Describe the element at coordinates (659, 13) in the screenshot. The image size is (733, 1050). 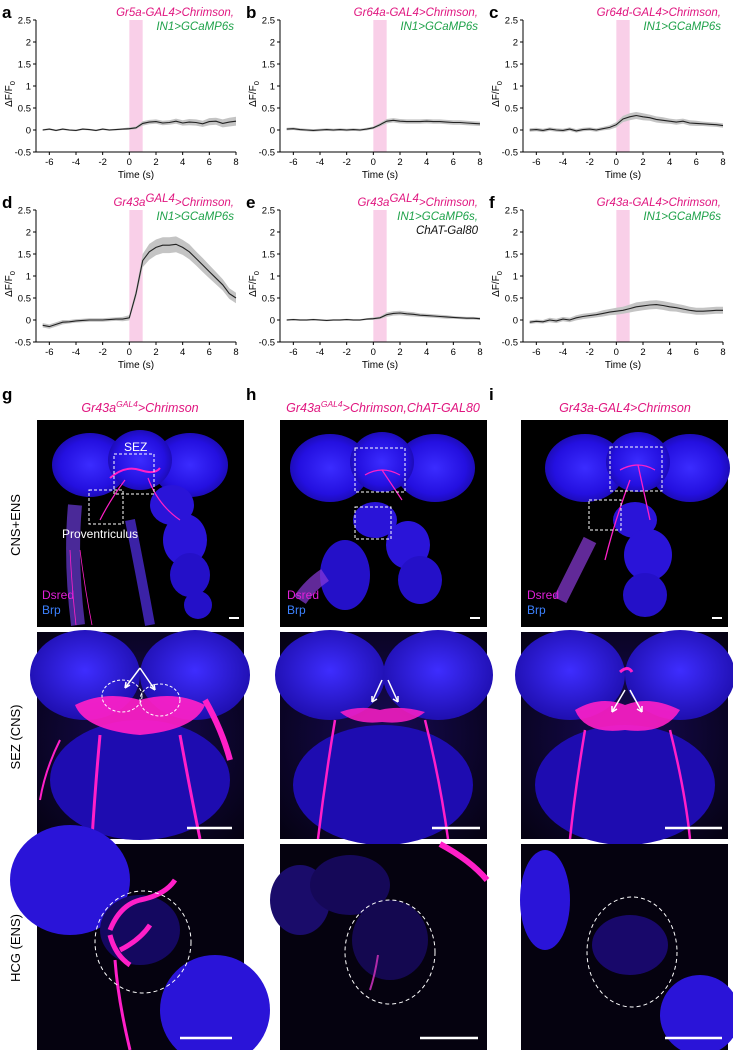
I see `genotype-label-line: Gr64d-GAL4>Chrimson,` at that location.